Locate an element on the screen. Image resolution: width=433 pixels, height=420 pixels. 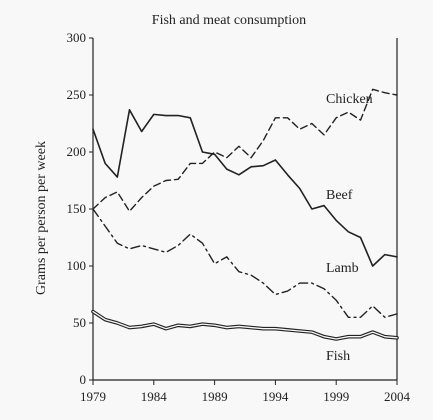
x-tick-label: 1989 is located at coordinates (215, 396).